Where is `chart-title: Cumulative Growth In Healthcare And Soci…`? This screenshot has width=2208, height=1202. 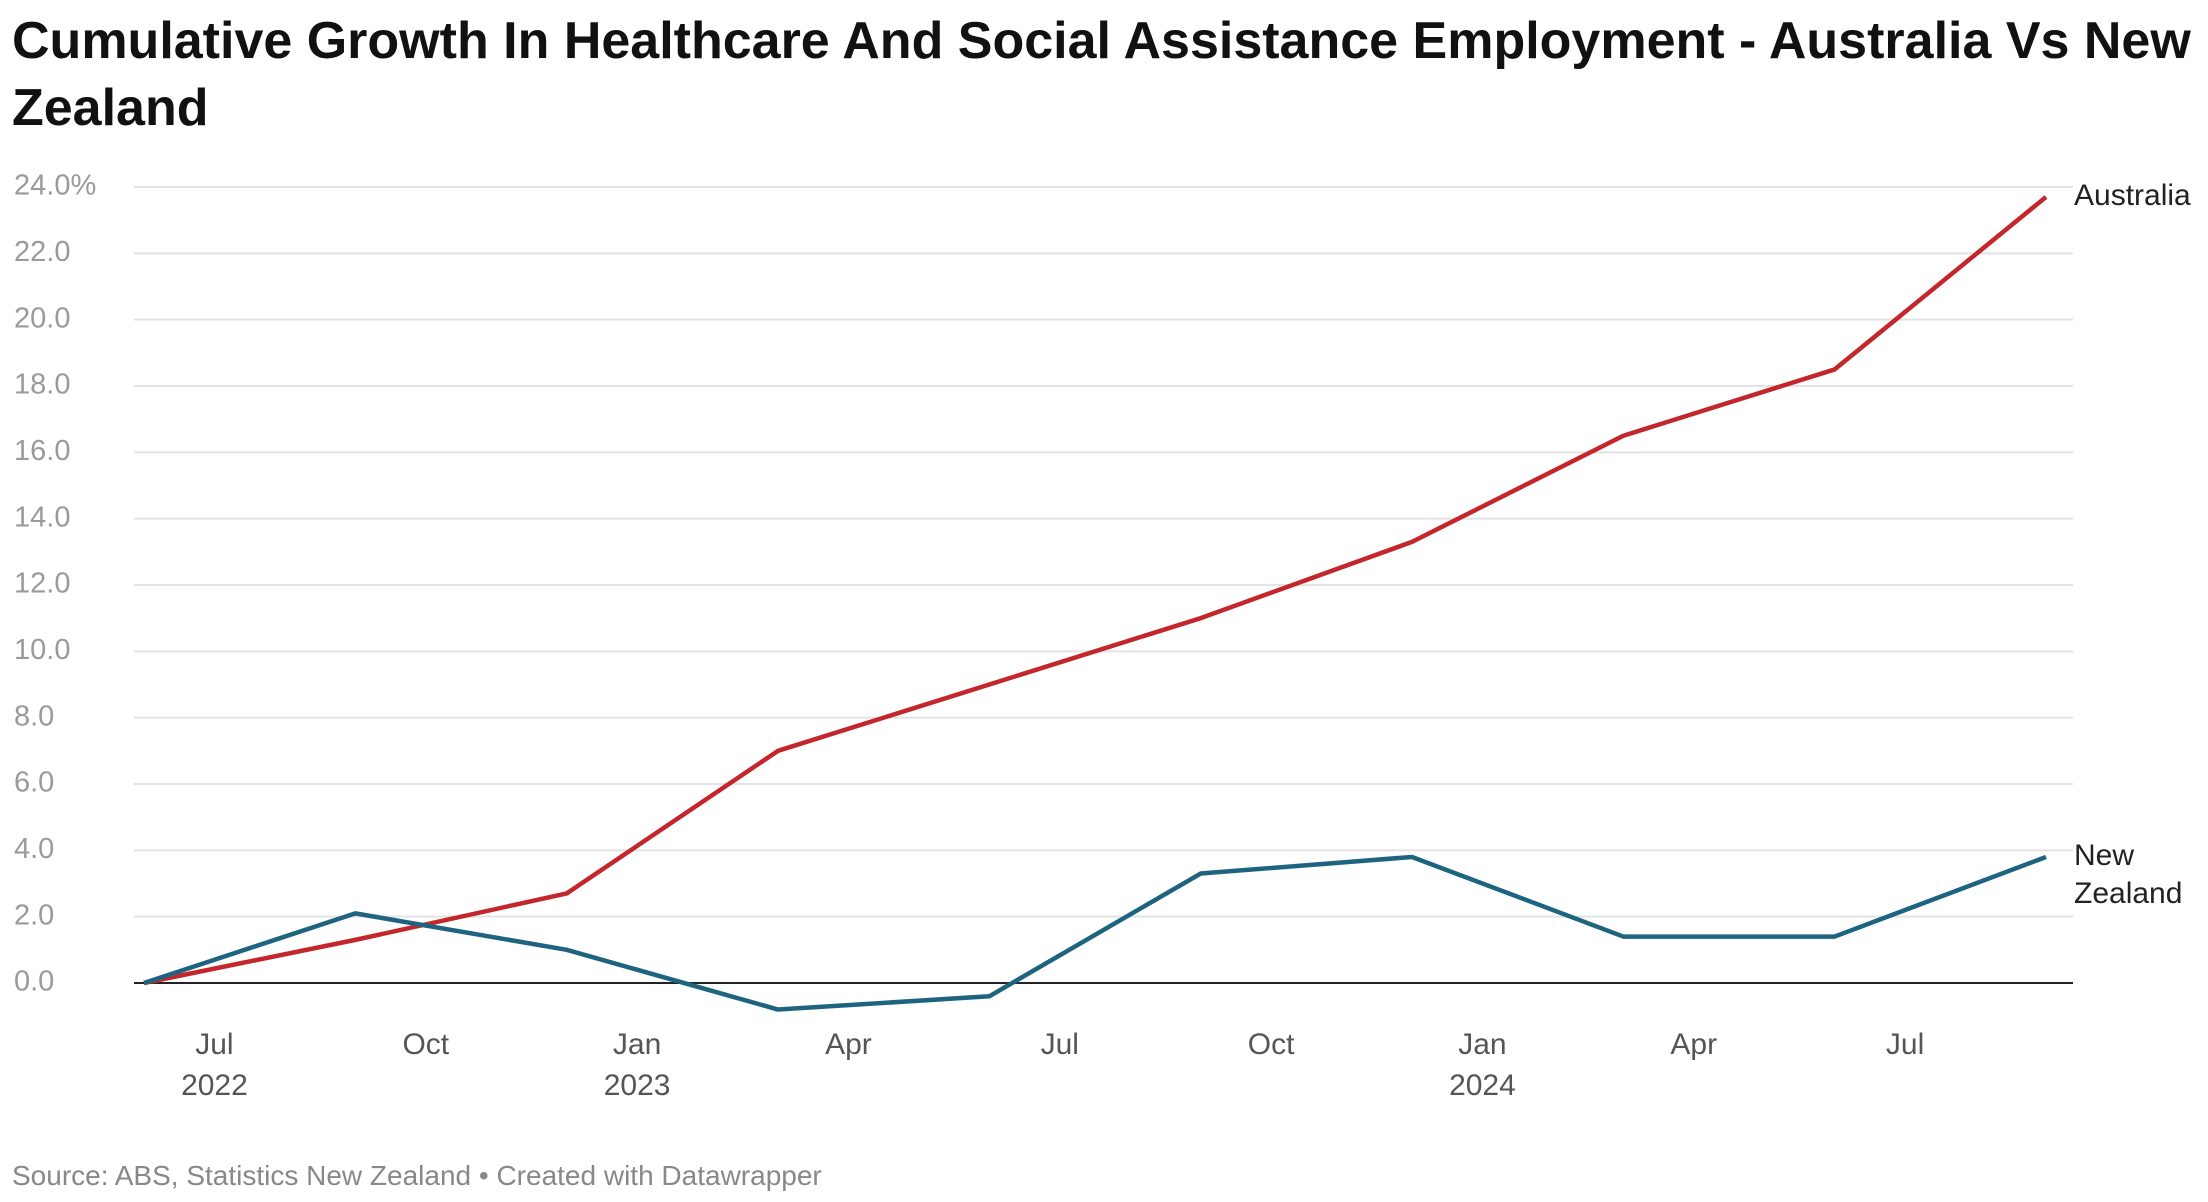 chart-title: Cumulative Growth In Healthcare And Soci… is located at coordinates (1101, 74).